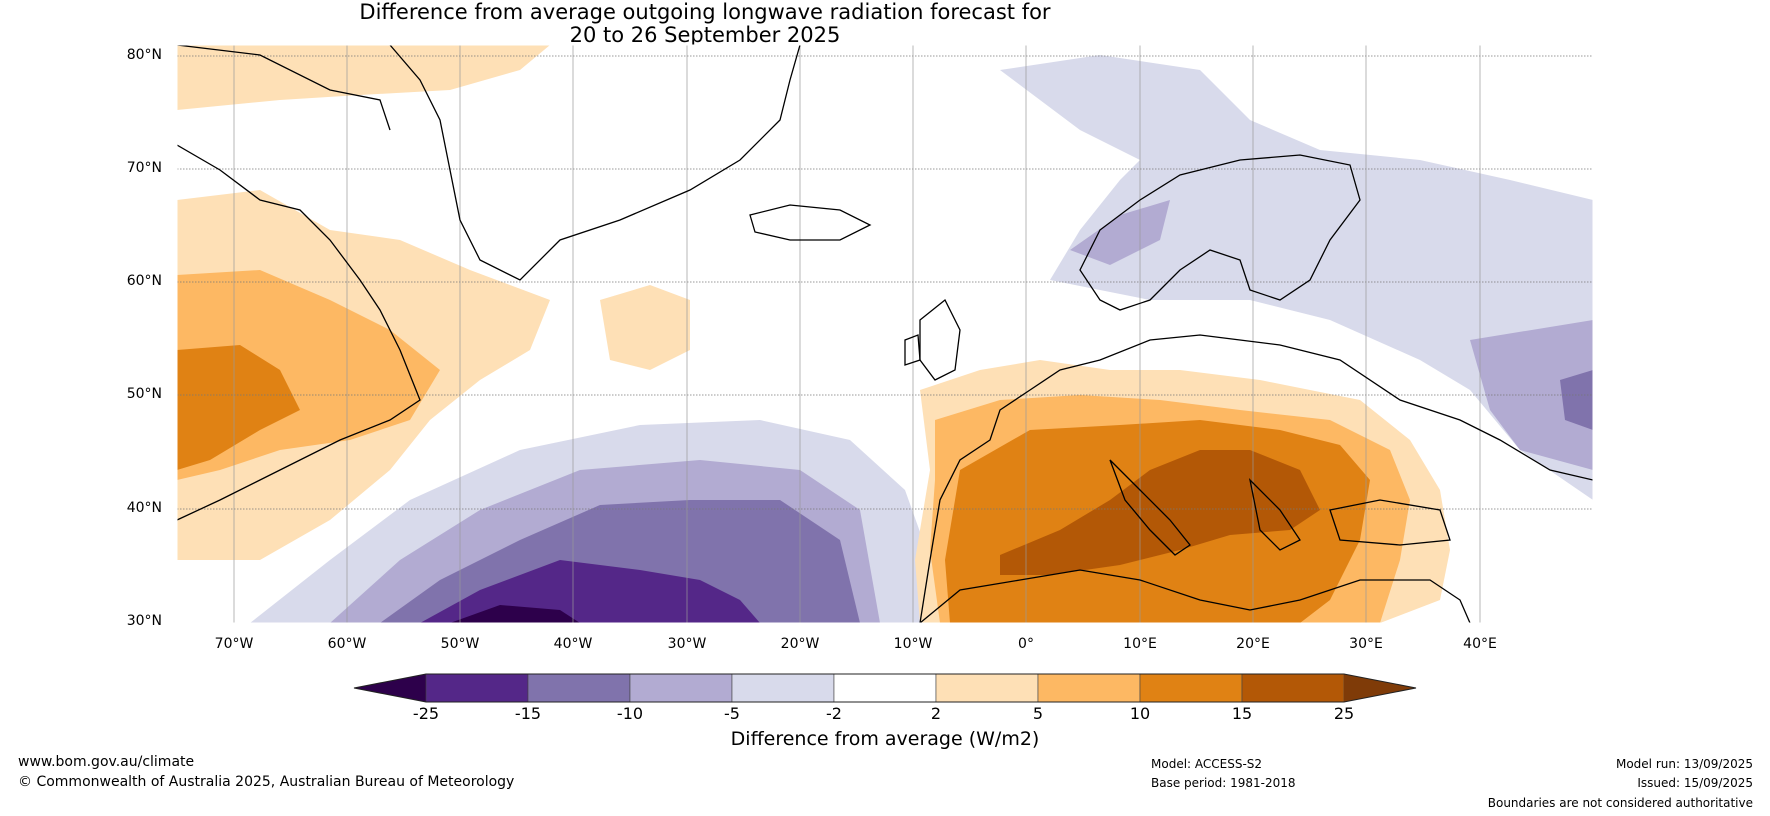 This screenshot has width=1770, height=816. Describe the element at coordinates (885, 739) in the screenshot. I see `colorbar-title: Difference from average (W/m2)` at that location.